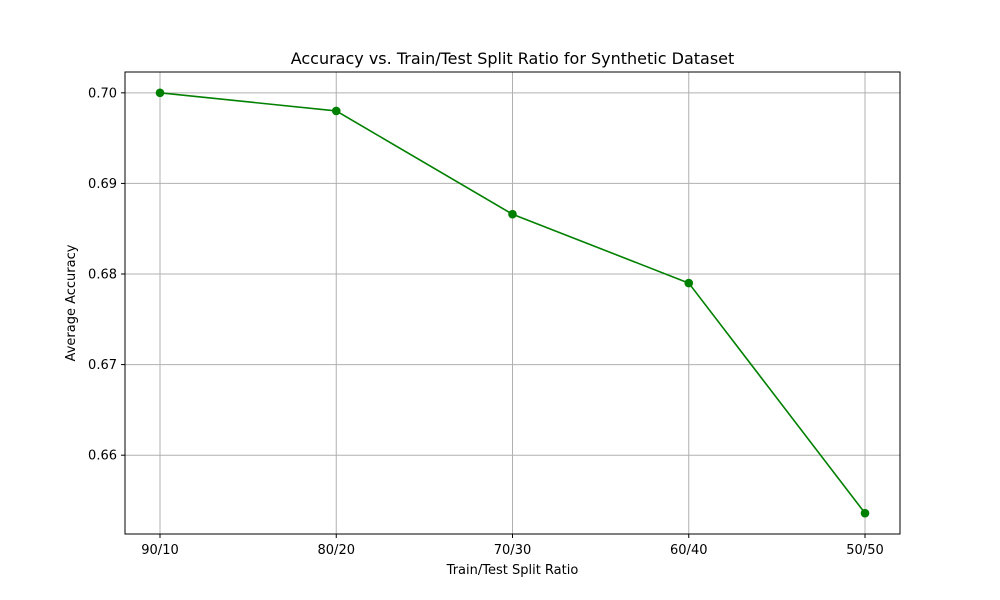  I want to click on x-tick-label: 50/50, so click(864, 550).